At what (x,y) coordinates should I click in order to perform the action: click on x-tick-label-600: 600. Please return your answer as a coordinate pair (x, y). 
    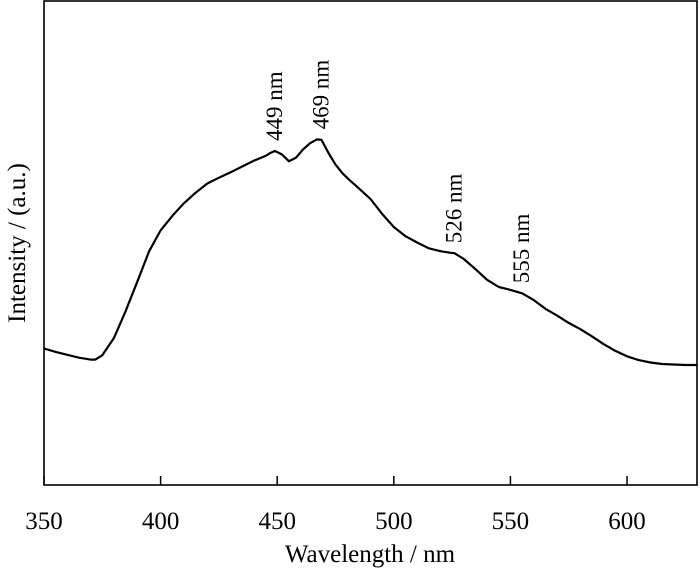
    Looking at the image, I should click on (627, 521).